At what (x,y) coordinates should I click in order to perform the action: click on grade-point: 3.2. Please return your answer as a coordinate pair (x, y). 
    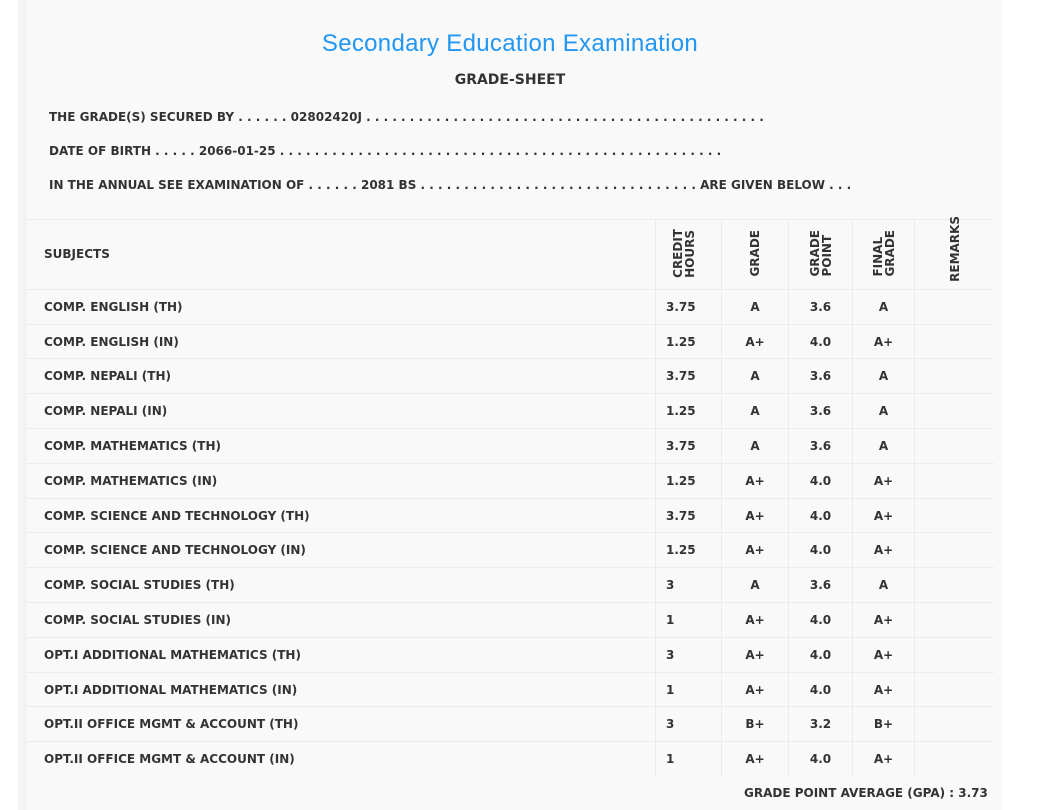
    Looking at the image, I should click on (820, 724).